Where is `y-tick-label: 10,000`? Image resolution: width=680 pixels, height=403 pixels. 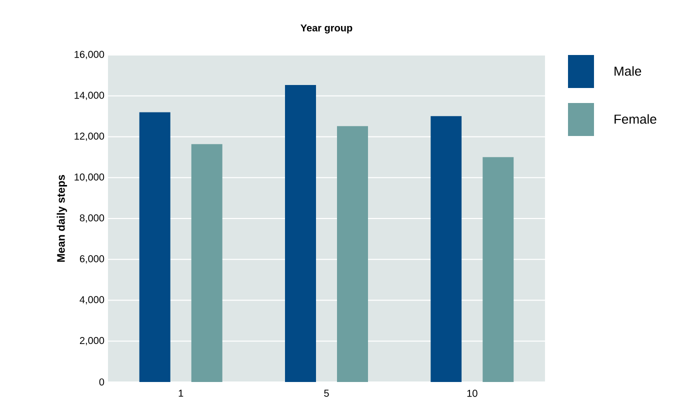
y-tick-label: 10,000 is located at coordinates (89, 177).